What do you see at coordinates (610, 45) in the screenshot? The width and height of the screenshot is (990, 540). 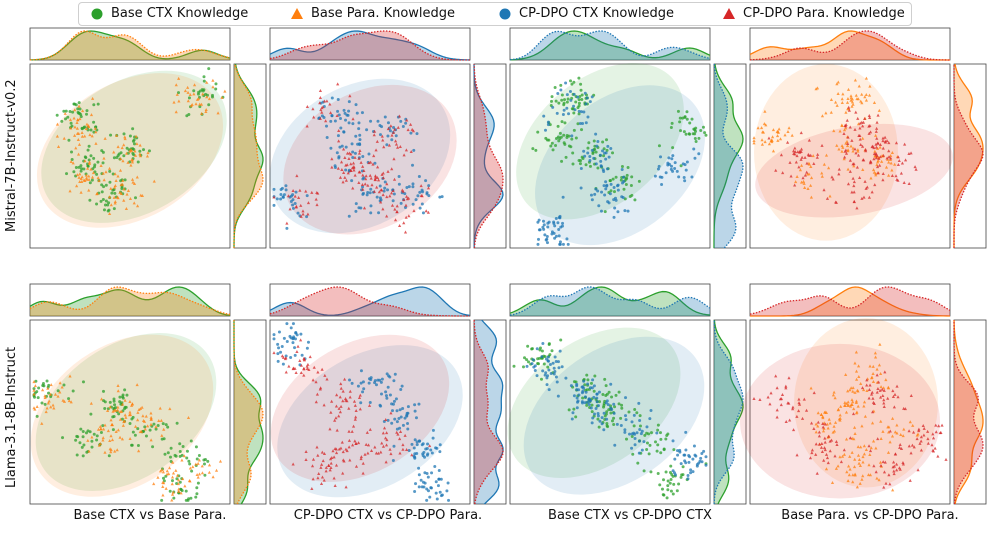 I see `top-density-line` at bounding box center [610, 45].